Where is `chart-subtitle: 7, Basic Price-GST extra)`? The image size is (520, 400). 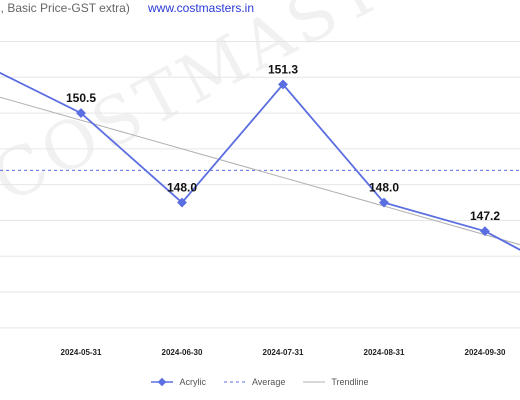
chart-subtitle: 7, Basic Price-GST extra) is located at coordinates (65, 8).